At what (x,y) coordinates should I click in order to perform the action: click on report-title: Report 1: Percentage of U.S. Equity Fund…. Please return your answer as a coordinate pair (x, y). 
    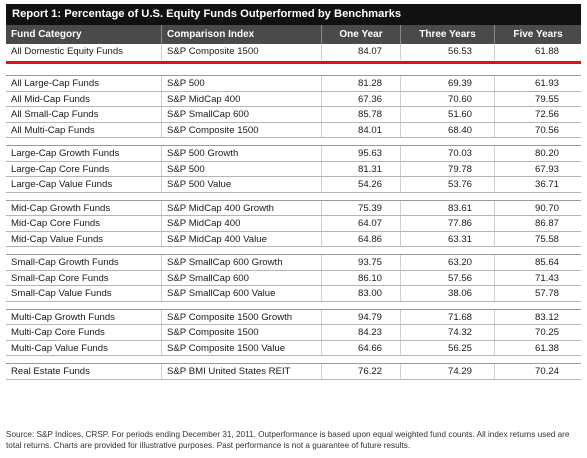
    Looking at the image, I should click on (293, 14).